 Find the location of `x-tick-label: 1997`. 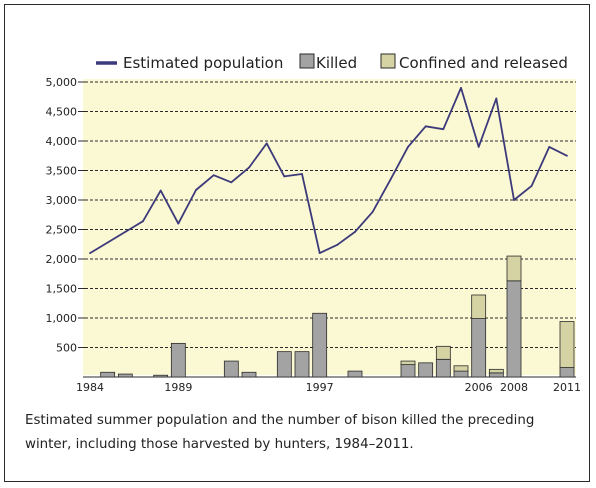

x-tick-label: 1997 is located at coordinates (320, 387).